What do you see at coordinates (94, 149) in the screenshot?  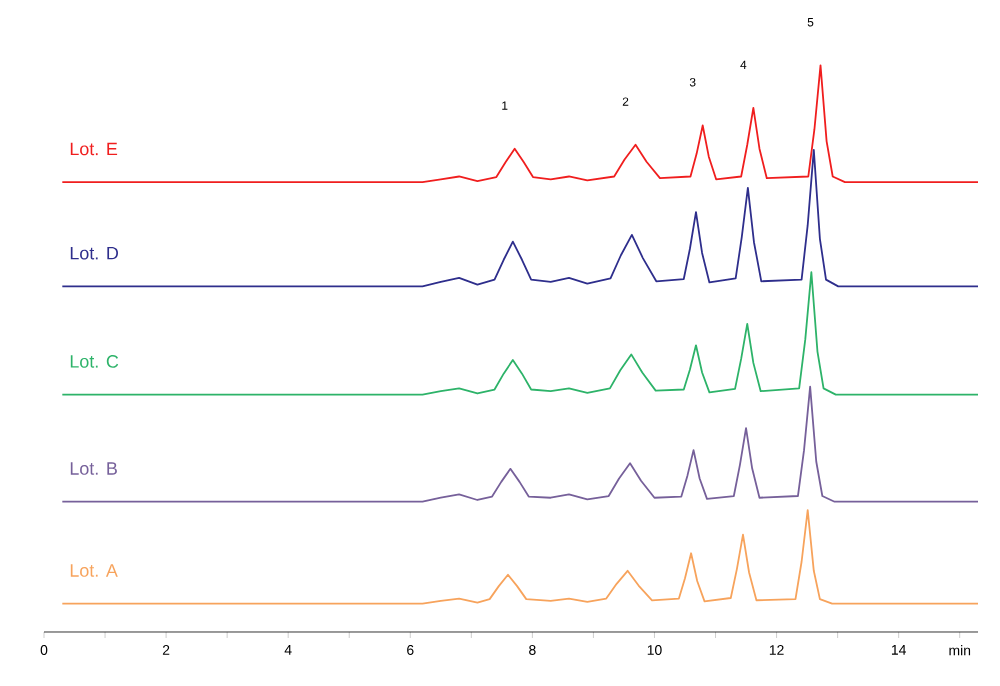 I see `series-label: Lot. E` at bounding box center [94, 149].